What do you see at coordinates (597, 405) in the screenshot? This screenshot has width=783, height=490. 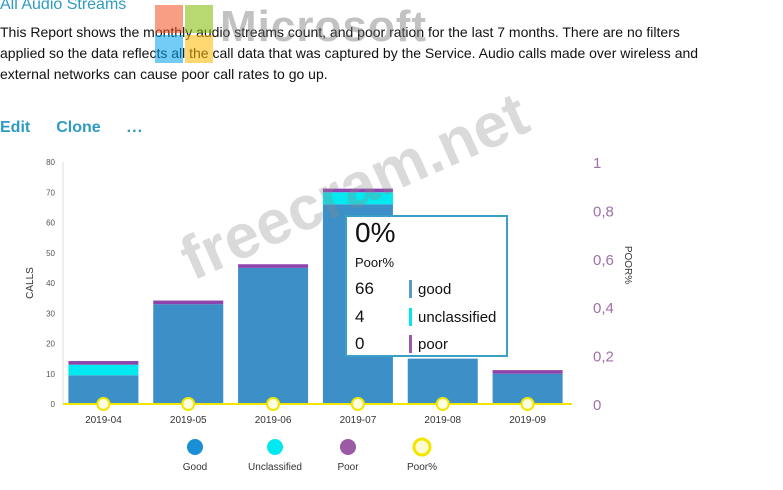 I see `y-right-tick-label: 0` at bounding box center [597, 405].